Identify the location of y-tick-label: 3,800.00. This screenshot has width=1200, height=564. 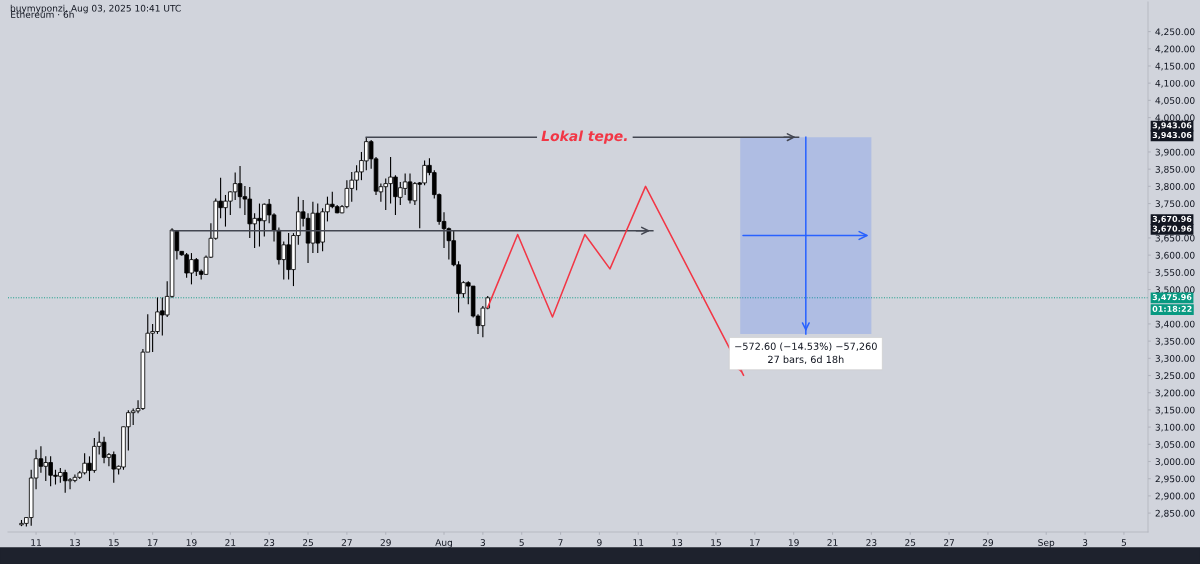
(1175, 187).